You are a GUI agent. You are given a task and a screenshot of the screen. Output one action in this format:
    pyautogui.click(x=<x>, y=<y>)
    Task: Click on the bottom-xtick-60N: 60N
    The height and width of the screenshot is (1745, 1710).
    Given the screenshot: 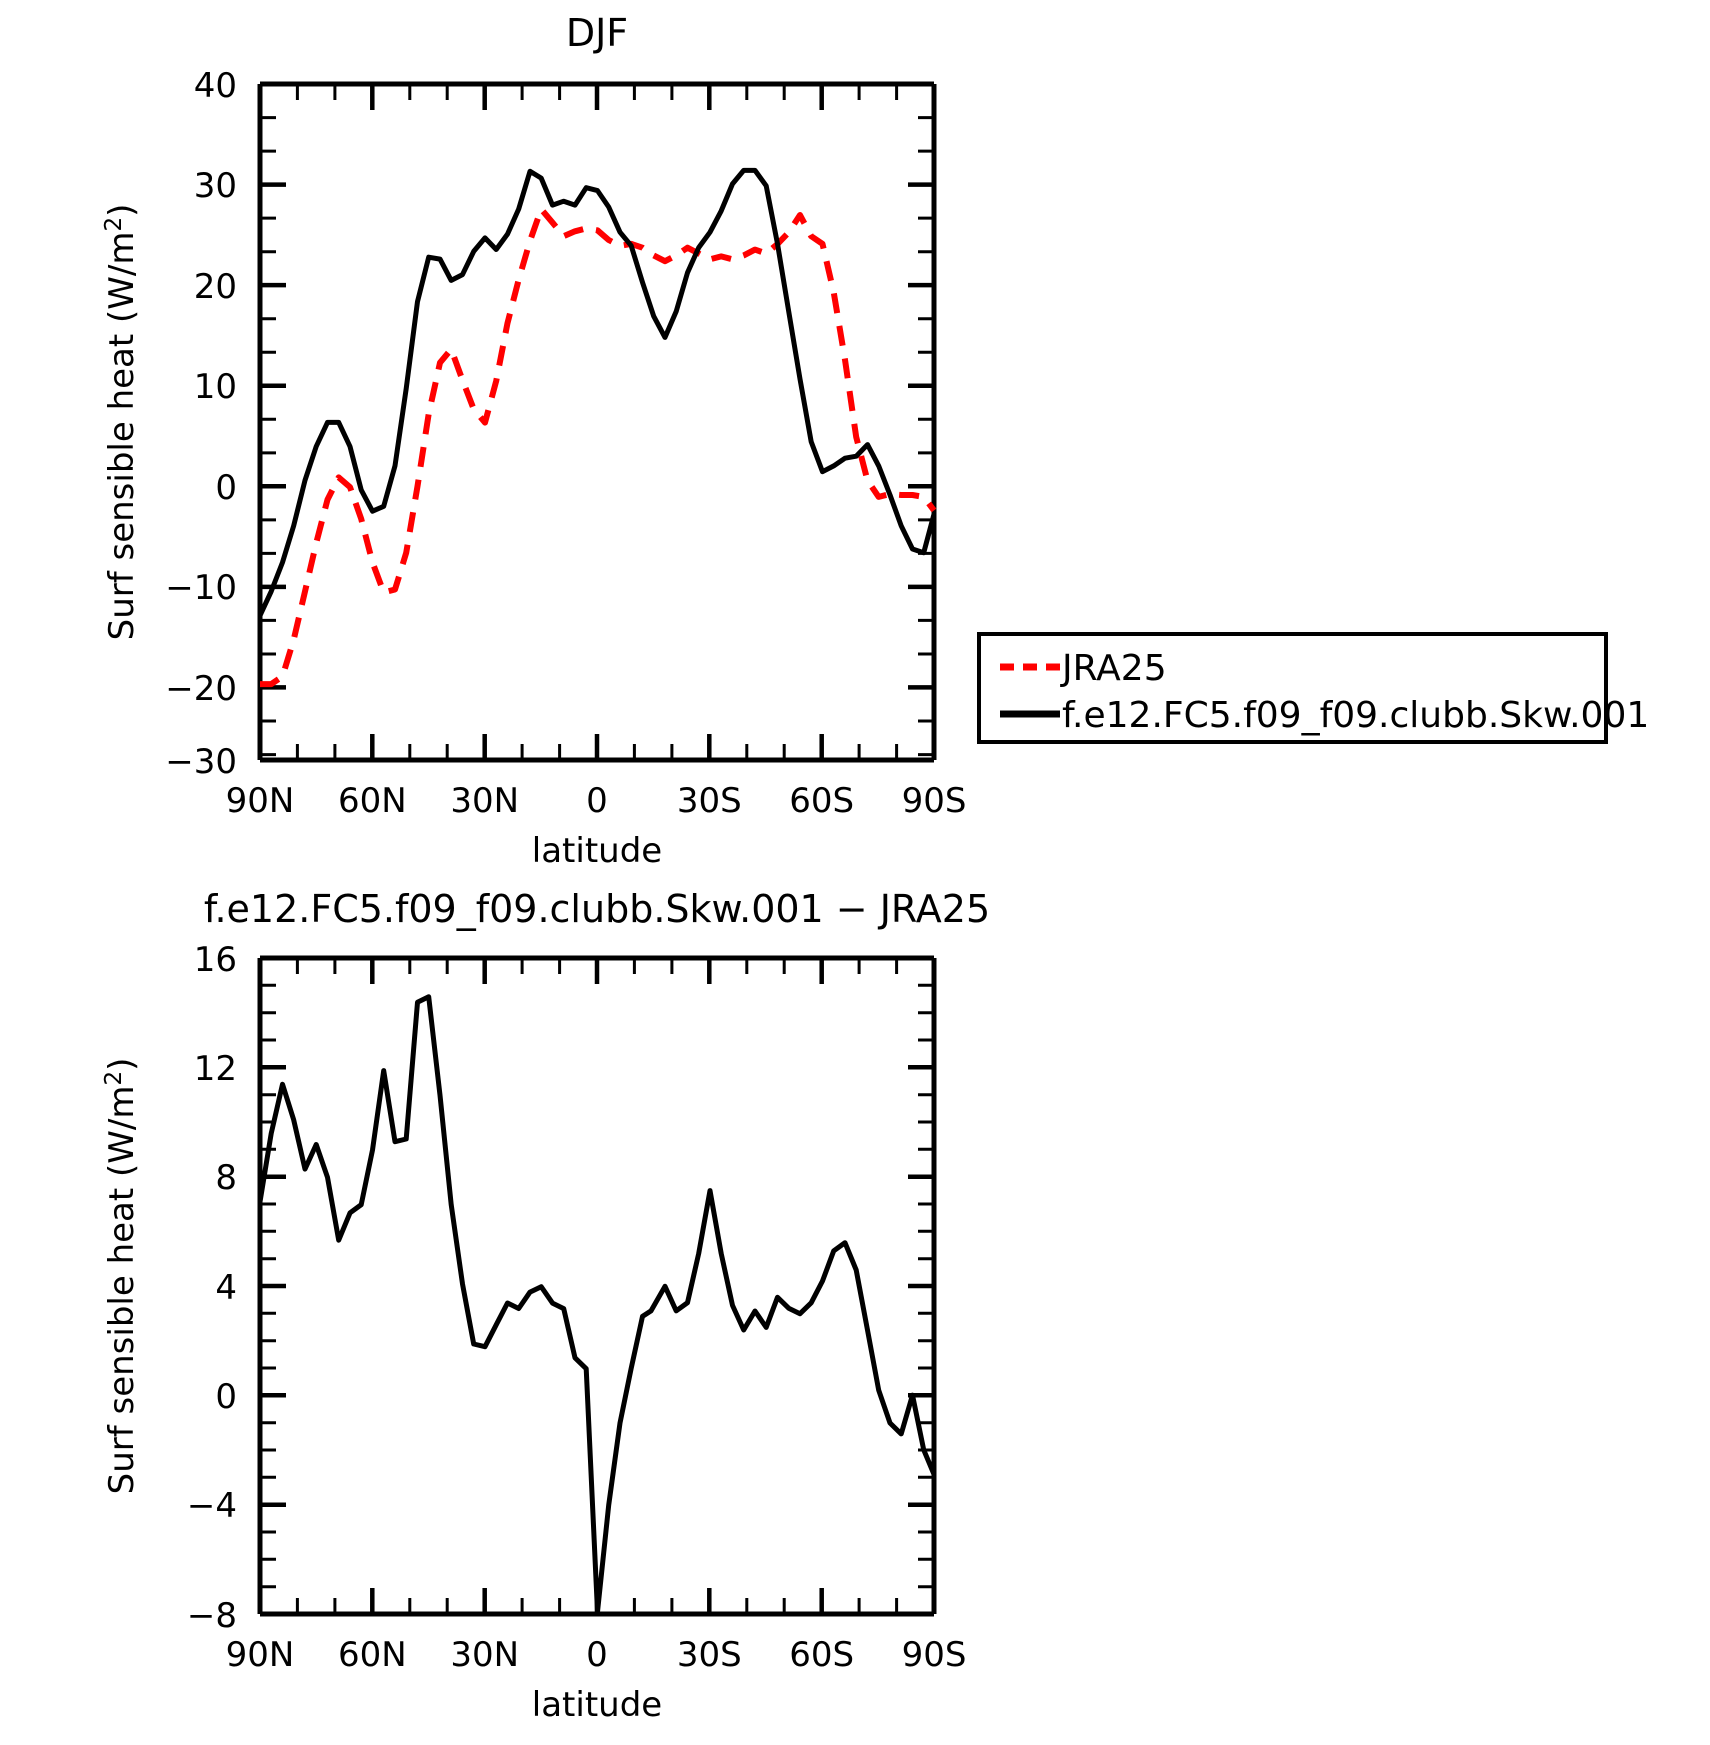 What is the action you would take?
    pyautogui.click(x=372, y=1655)
    